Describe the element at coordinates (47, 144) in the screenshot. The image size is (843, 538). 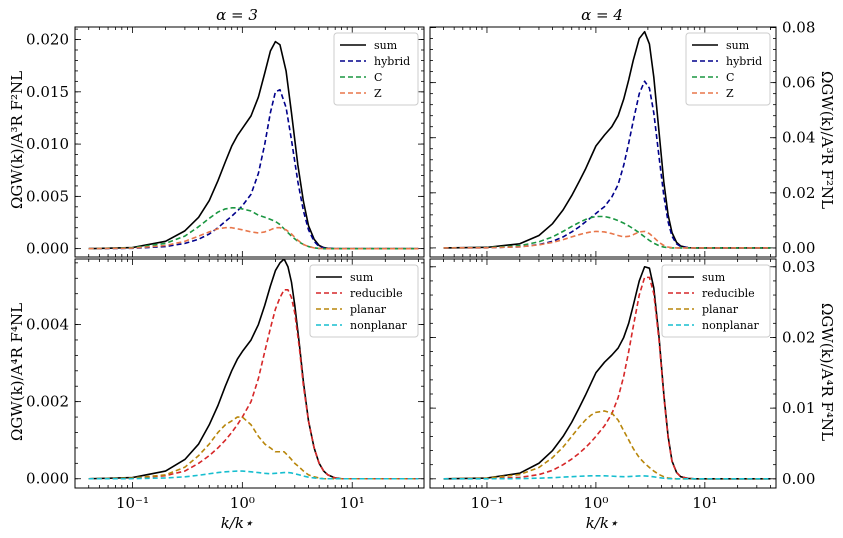
I see `y-tick-label: 0.010` at that location.